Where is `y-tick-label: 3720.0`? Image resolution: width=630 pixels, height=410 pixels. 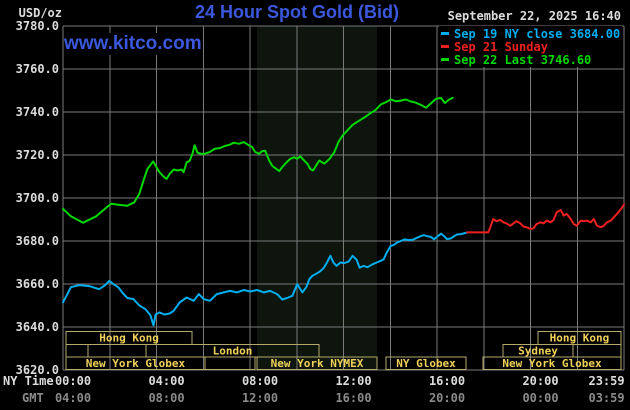
y-tick-label: 3720.0 is located at coordinates (37, 155).